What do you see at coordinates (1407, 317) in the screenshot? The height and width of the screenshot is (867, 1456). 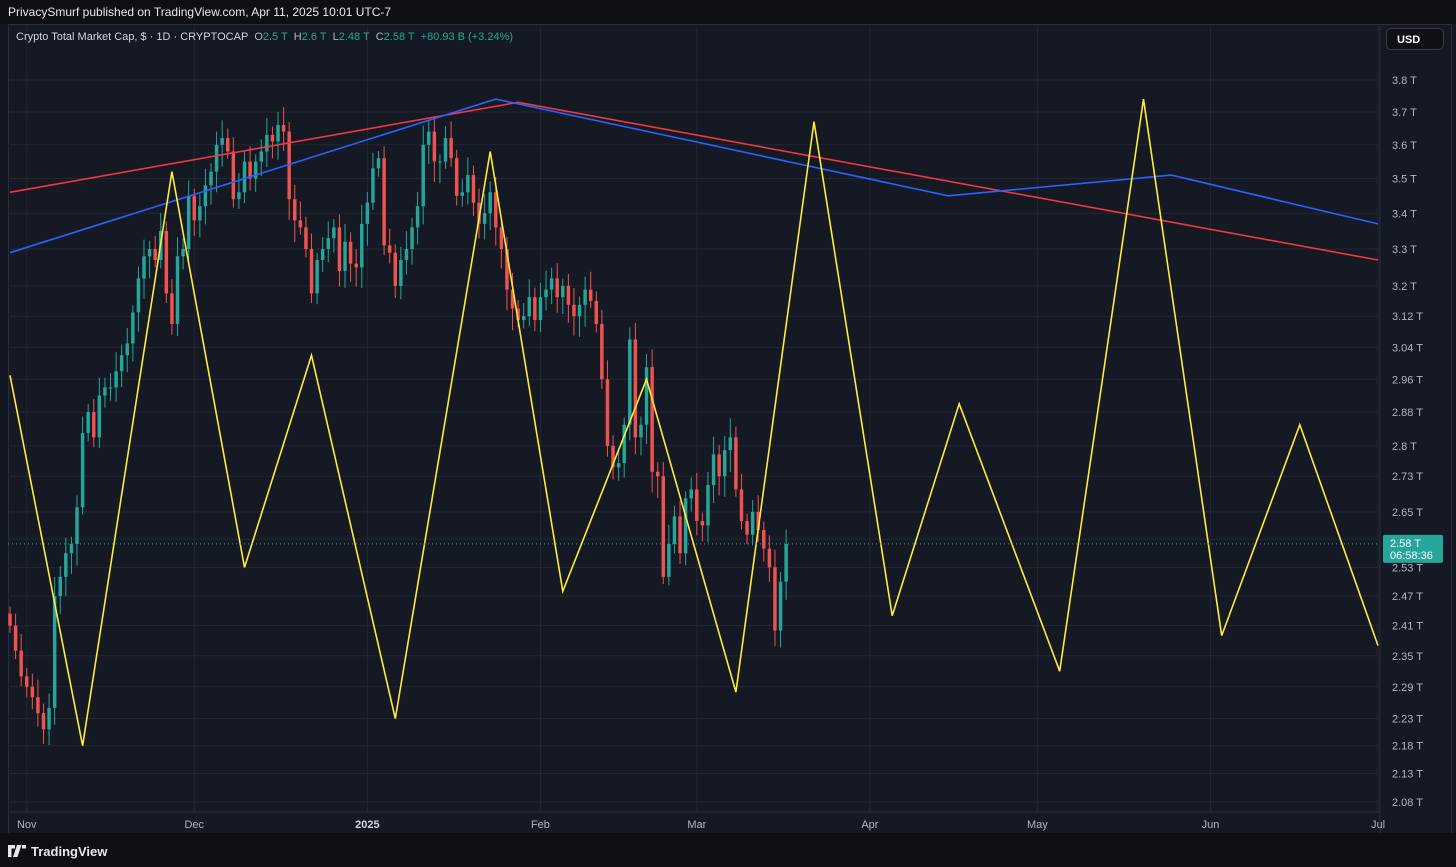 I see `y-tick-label: 3.12 T` at bounding box center [1407, 317].